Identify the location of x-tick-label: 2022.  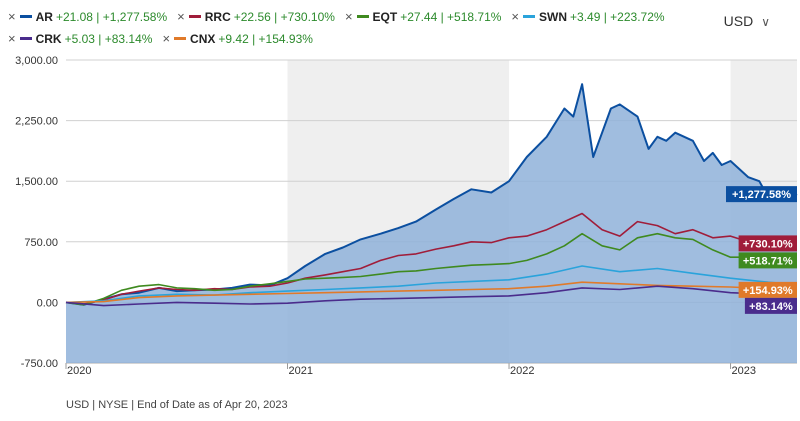
(522, 371).